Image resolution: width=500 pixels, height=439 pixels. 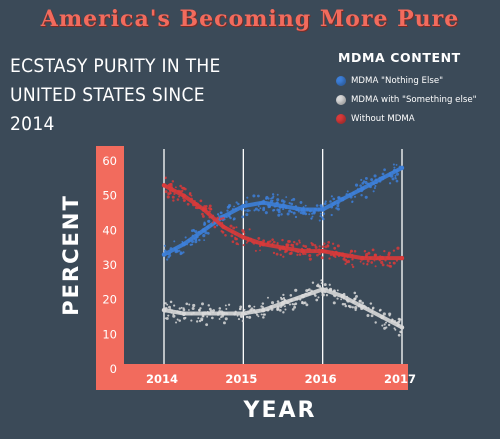 What do you see at coordinates (399, 57) in the screenshot?
I see `legend-title: MDMA CONTENT` at bounding box center [399, 57].